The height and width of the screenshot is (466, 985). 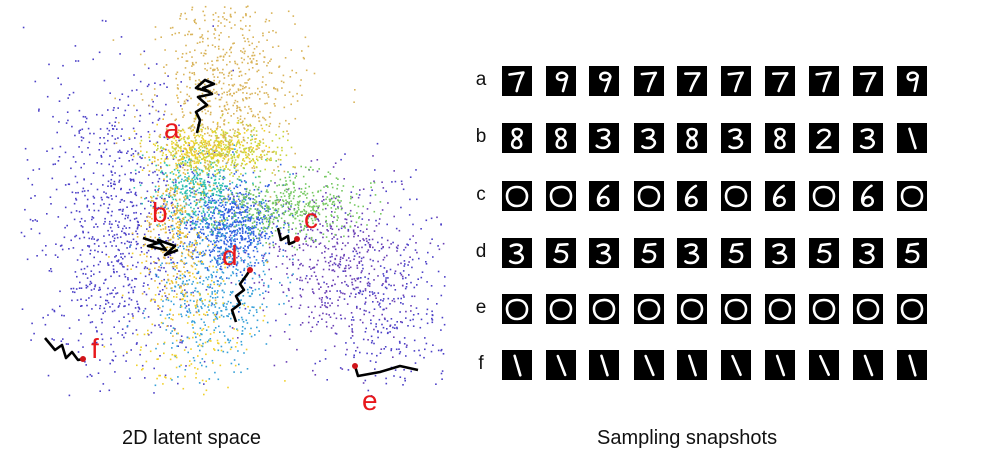 What do you see at coordinates (287, 236) in the screenshot?
I see `trajectory-c` at bounding box center [287, 236].